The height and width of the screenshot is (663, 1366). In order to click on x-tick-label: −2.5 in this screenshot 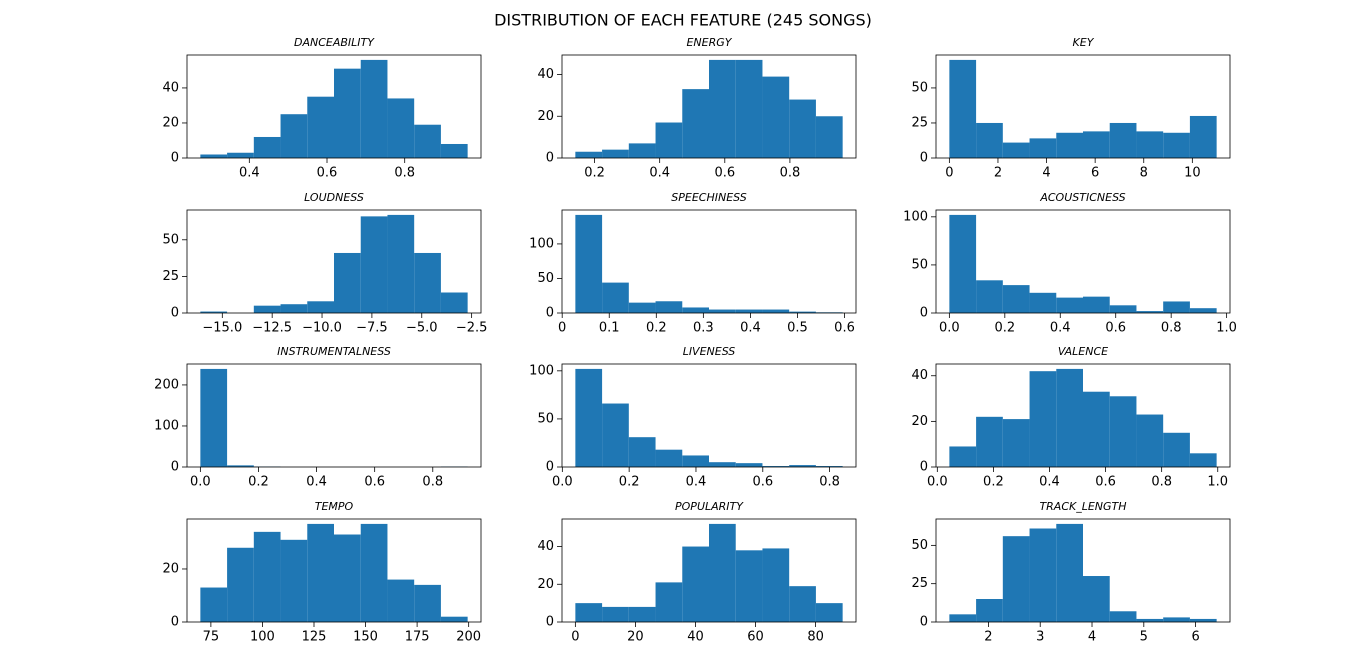, I will do `click(472, 328)`.